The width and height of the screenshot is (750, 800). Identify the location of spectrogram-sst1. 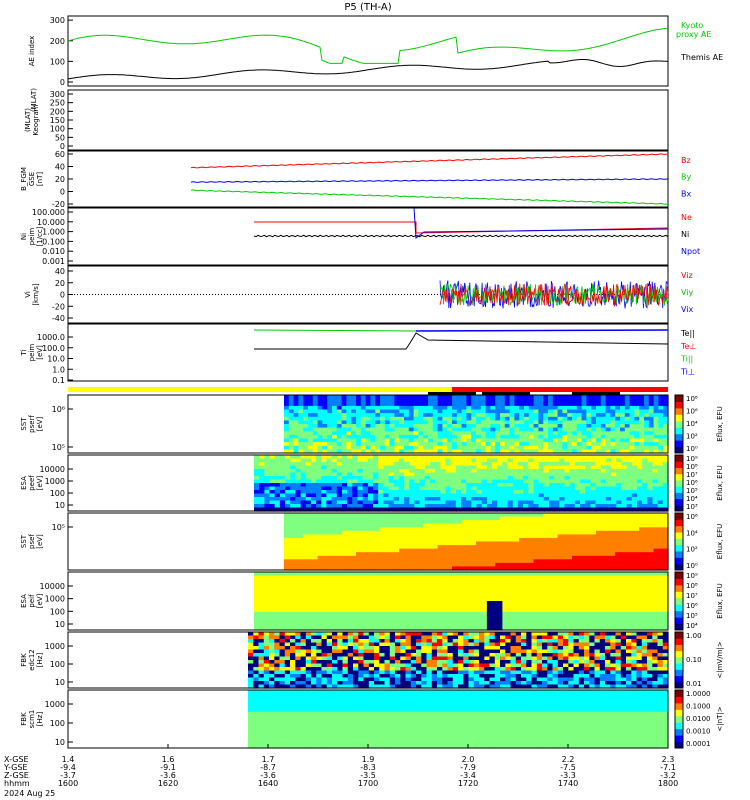
(476, 424).